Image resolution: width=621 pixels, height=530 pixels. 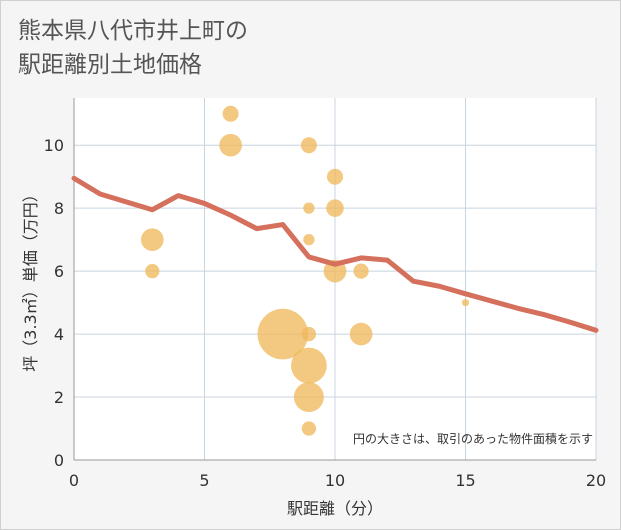 I want to click on size-note: 円の大きさは、取引のあった物件面積を示す, so click(x=473, y=438).